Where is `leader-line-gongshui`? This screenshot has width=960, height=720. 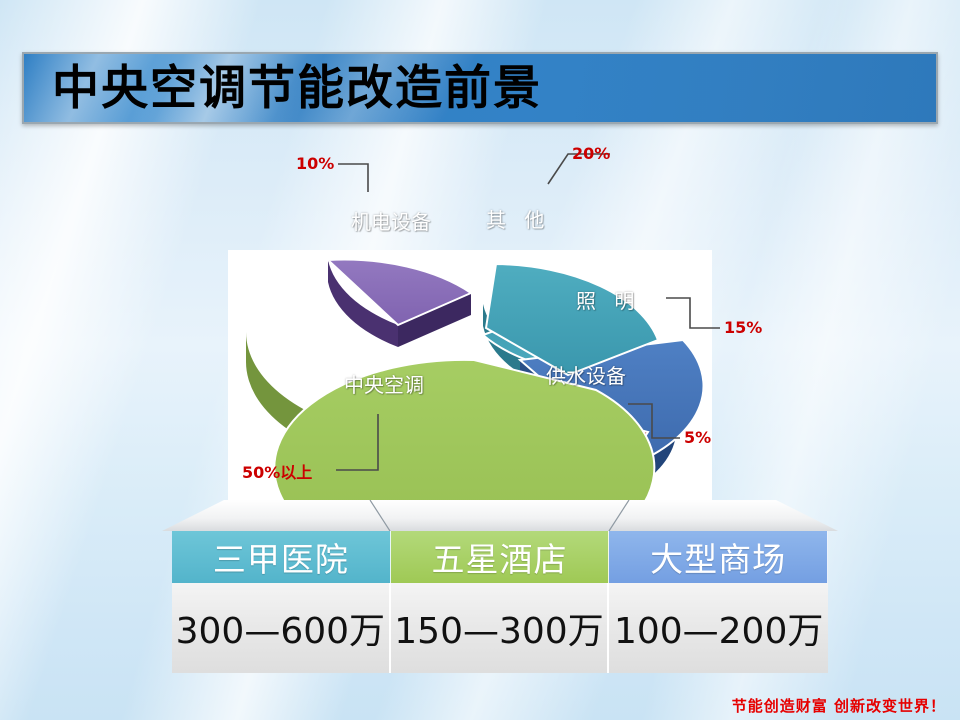 leader-line-gongshui is located at coordinates (654, 421).